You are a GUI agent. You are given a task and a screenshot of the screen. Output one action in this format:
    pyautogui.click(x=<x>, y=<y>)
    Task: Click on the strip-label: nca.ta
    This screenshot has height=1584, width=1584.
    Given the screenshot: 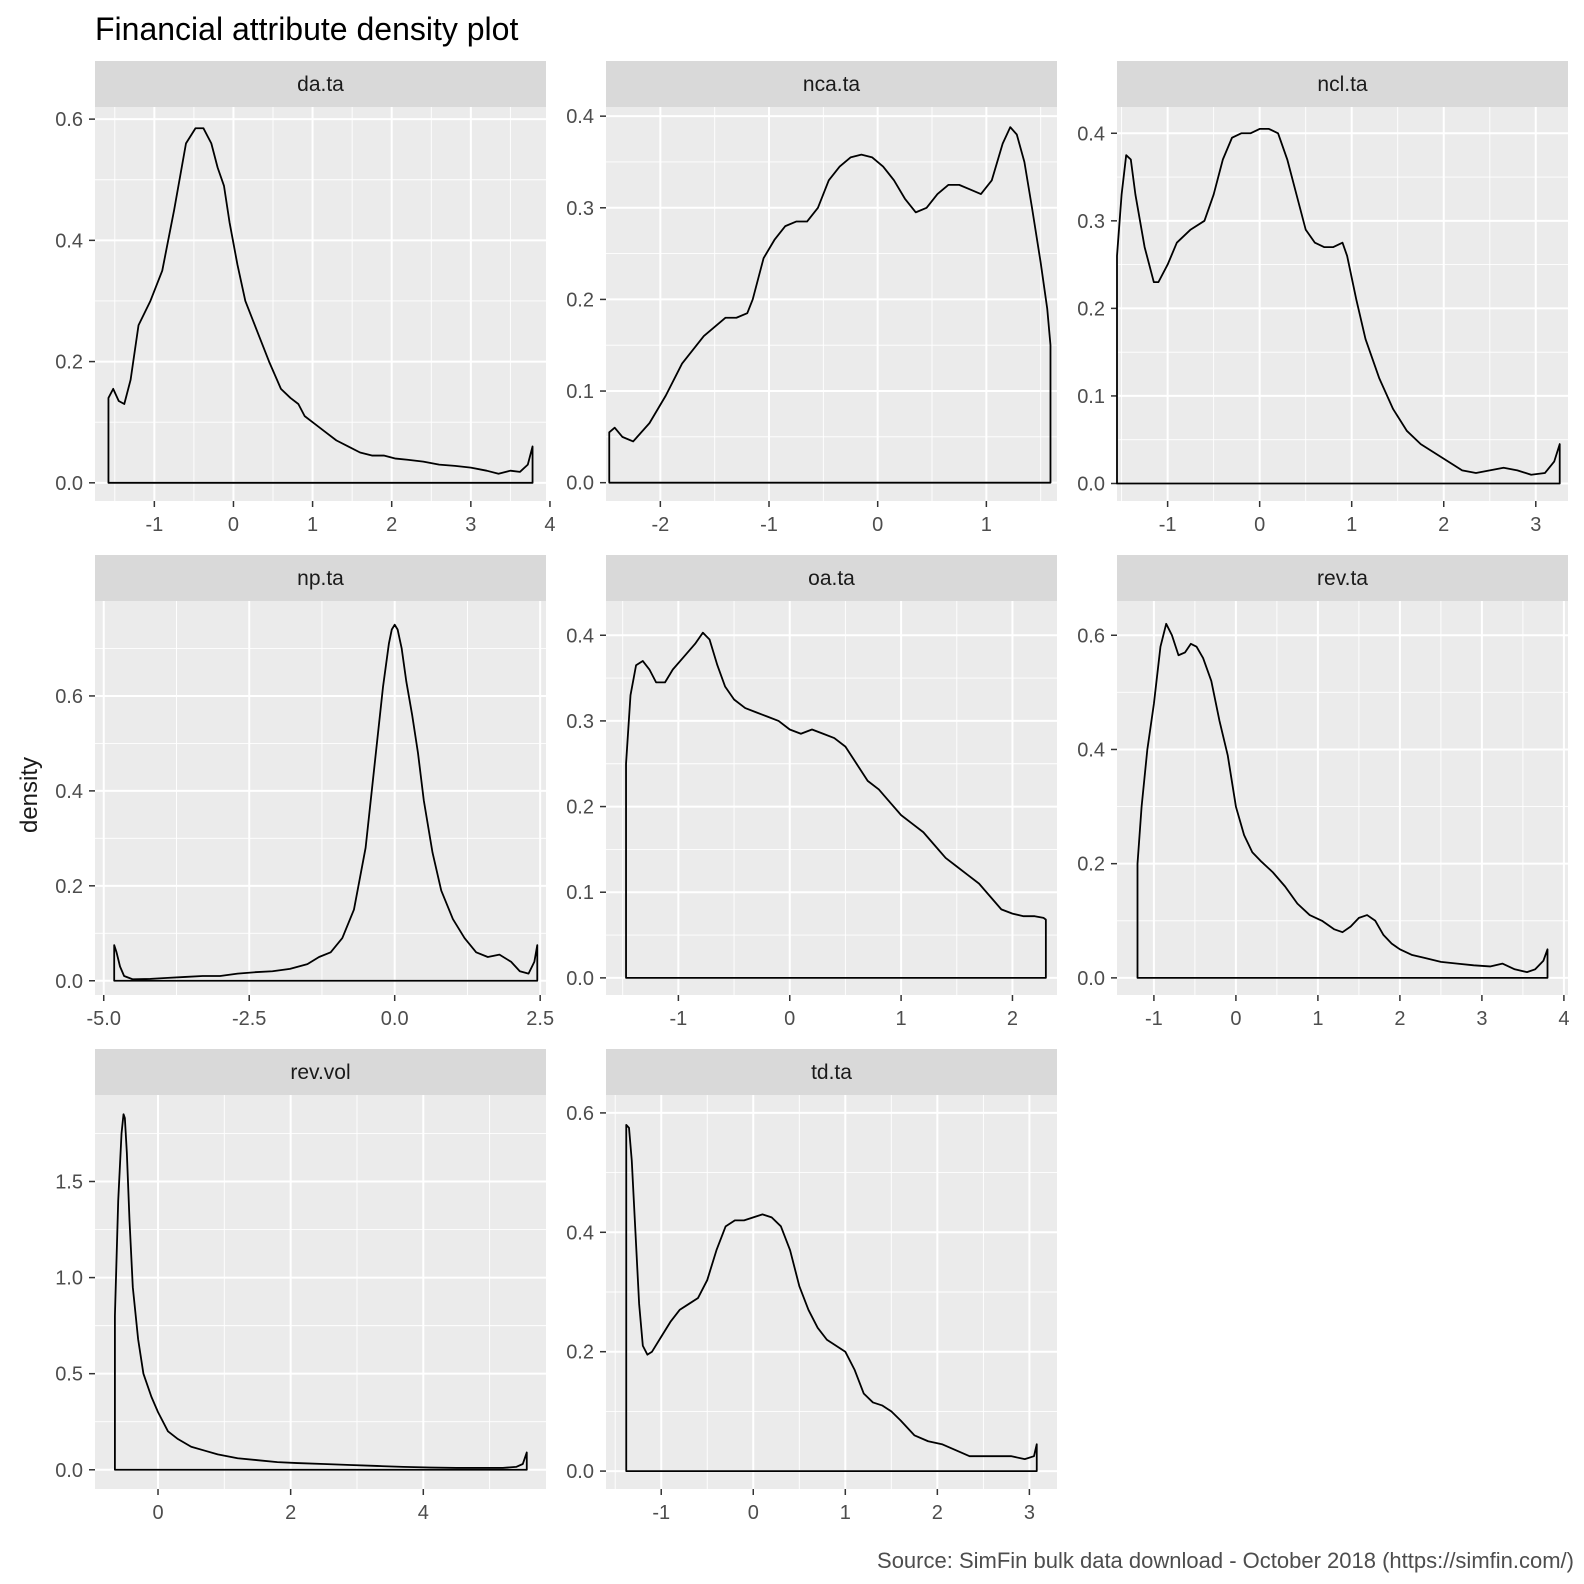 What is the action you would take?
    pyautogui.click(x=832, y=84)
    